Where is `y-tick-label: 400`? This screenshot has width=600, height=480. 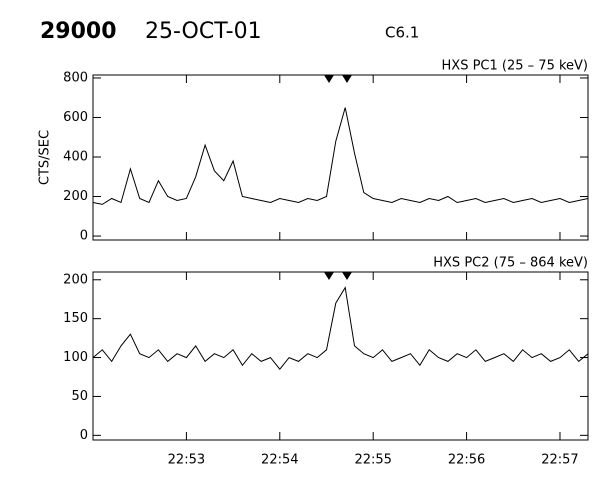 y-tick-label: 400 is located at coordinates (75, 157).